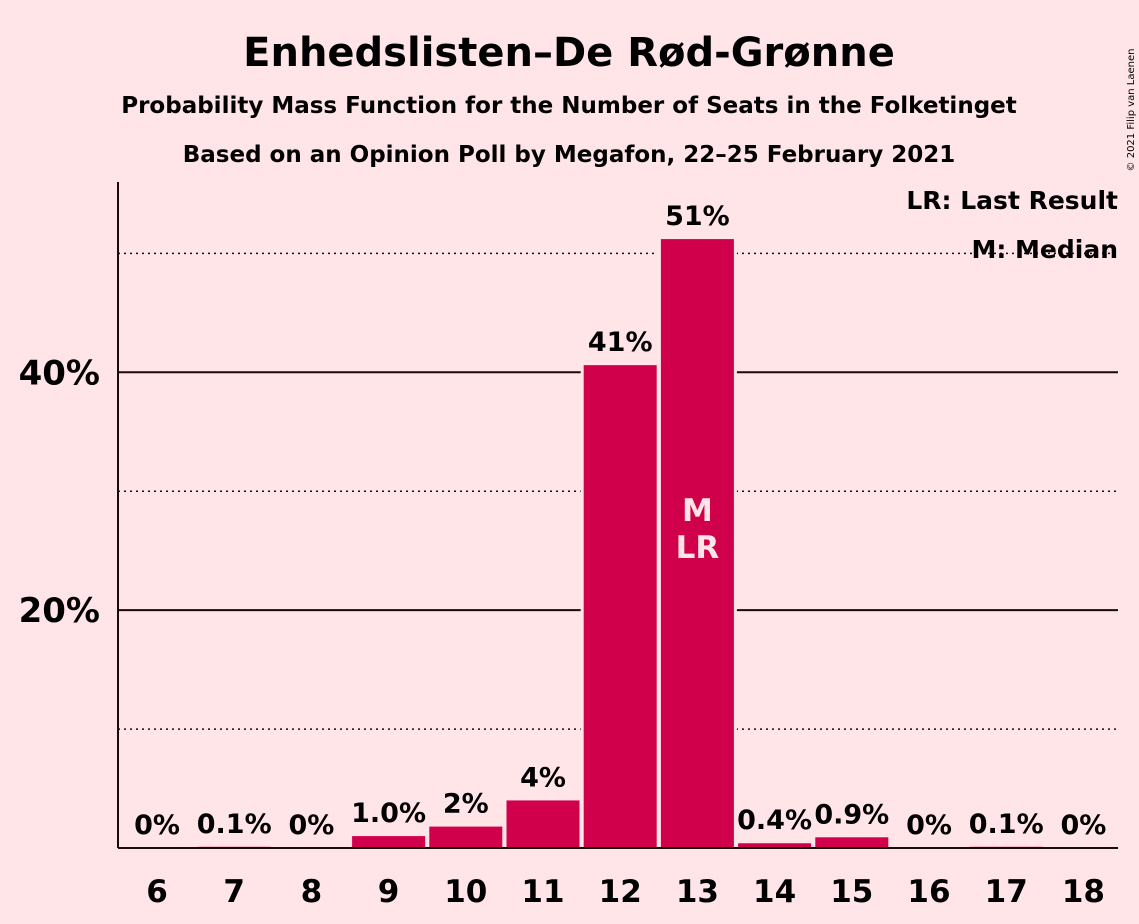  Describe the element at coordinates (543, 777) in the screenshot. I see `bar-label-11: 4%` at that location.